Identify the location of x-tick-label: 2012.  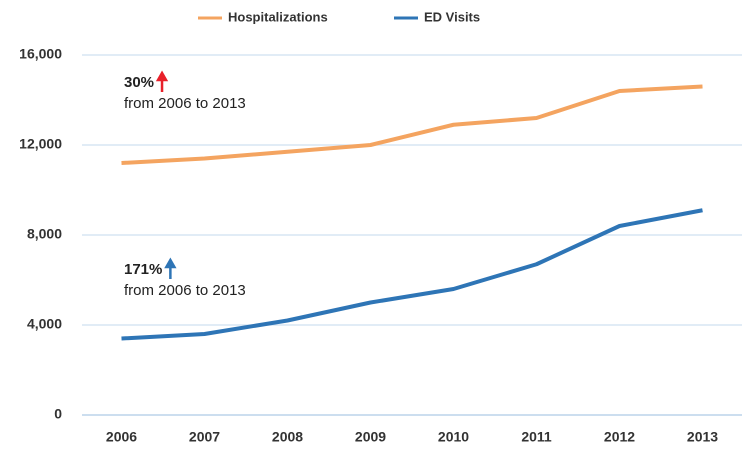
(619, 437).